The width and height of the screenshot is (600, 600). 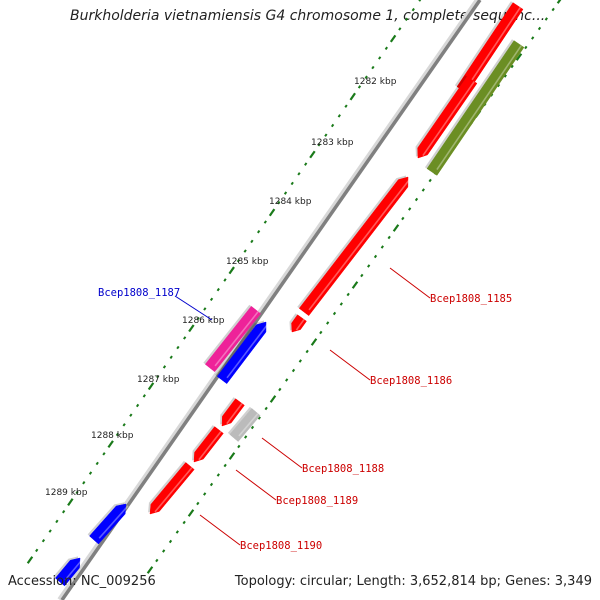 I want to click on gene-label: Bcep1808_1186, so click(x=411, y=381).